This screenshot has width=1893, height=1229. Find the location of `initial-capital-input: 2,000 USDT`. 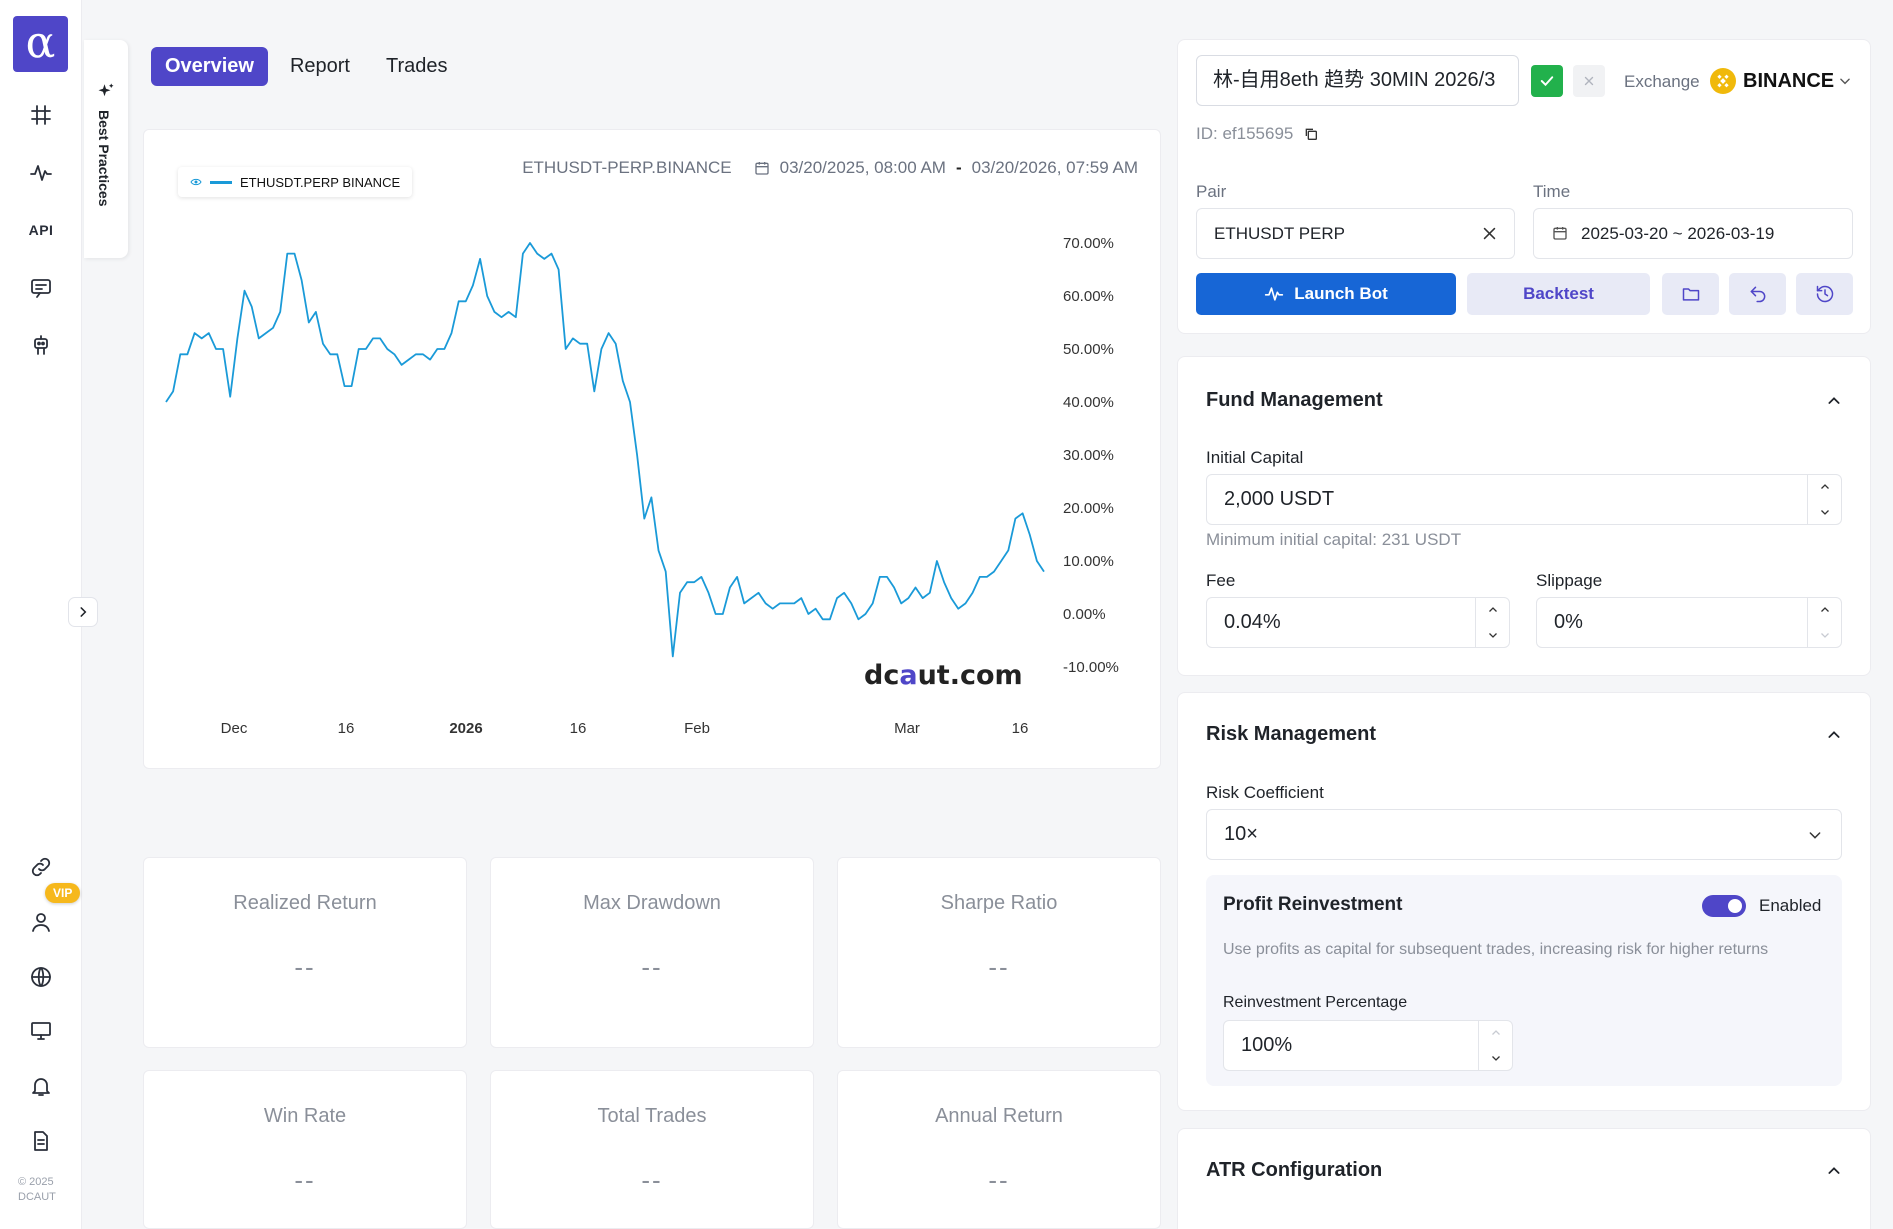

initial-capital-input: 2,000 USDT is located at coordinates (1524, 499).